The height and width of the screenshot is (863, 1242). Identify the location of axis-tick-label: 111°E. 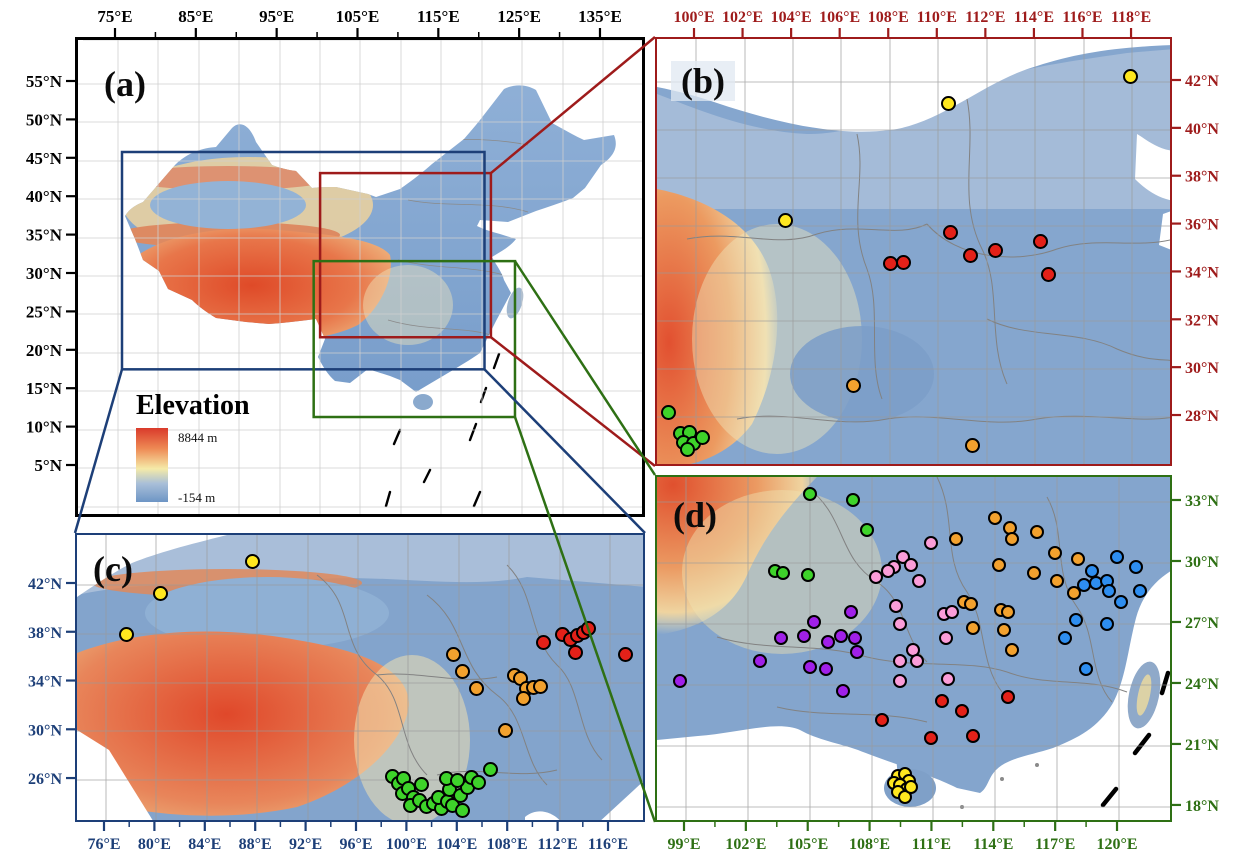
(931, 844).